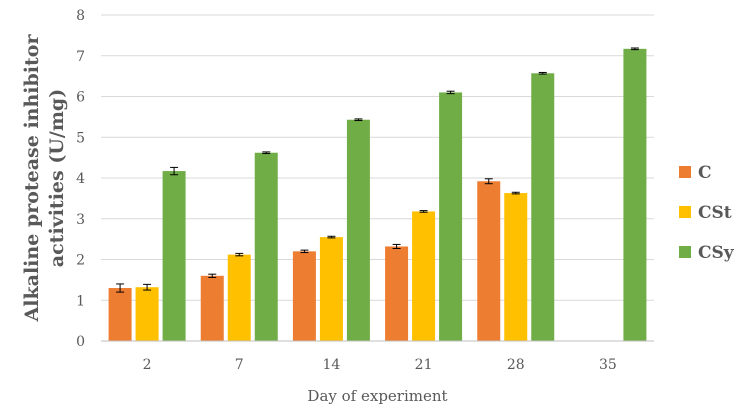  I want to click on x-tick-label: 2, so click(147, 365).